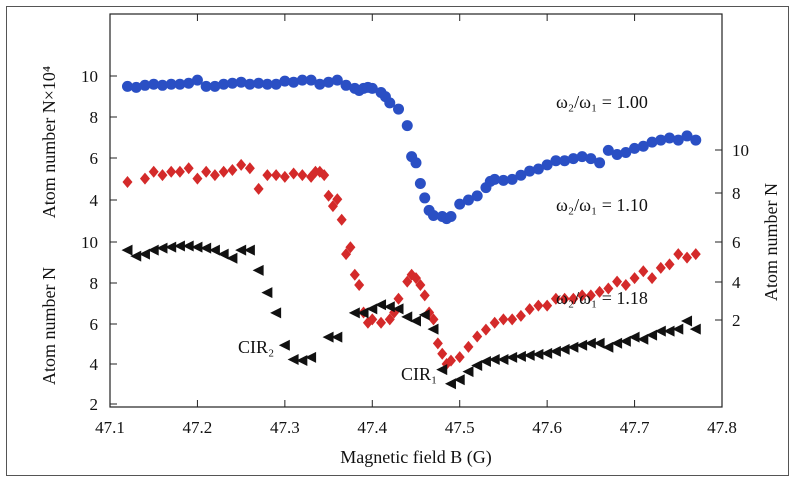  Describe the element at coordinates (198, 427) in the screenshot. I see `x-tick-label: 47.2` at that location.